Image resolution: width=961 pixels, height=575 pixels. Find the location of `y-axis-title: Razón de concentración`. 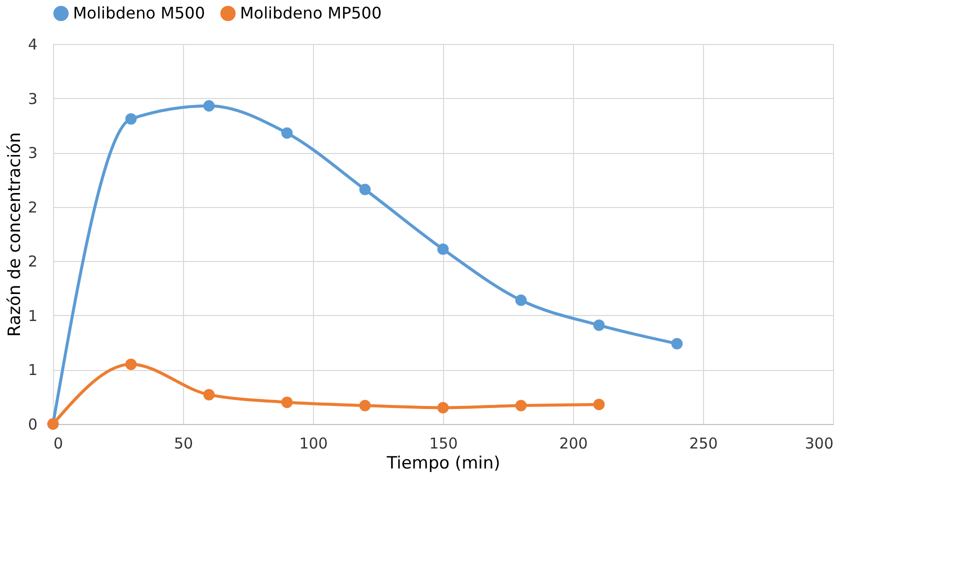

y-axis-title: Razón de concentración is located at coordinates (14, 234).